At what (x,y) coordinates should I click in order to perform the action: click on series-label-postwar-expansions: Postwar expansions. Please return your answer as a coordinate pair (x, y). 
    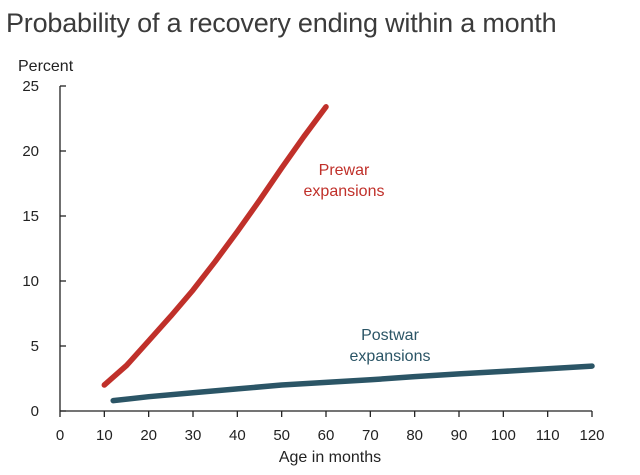
    Looking at the image, I should click on (390, 346).